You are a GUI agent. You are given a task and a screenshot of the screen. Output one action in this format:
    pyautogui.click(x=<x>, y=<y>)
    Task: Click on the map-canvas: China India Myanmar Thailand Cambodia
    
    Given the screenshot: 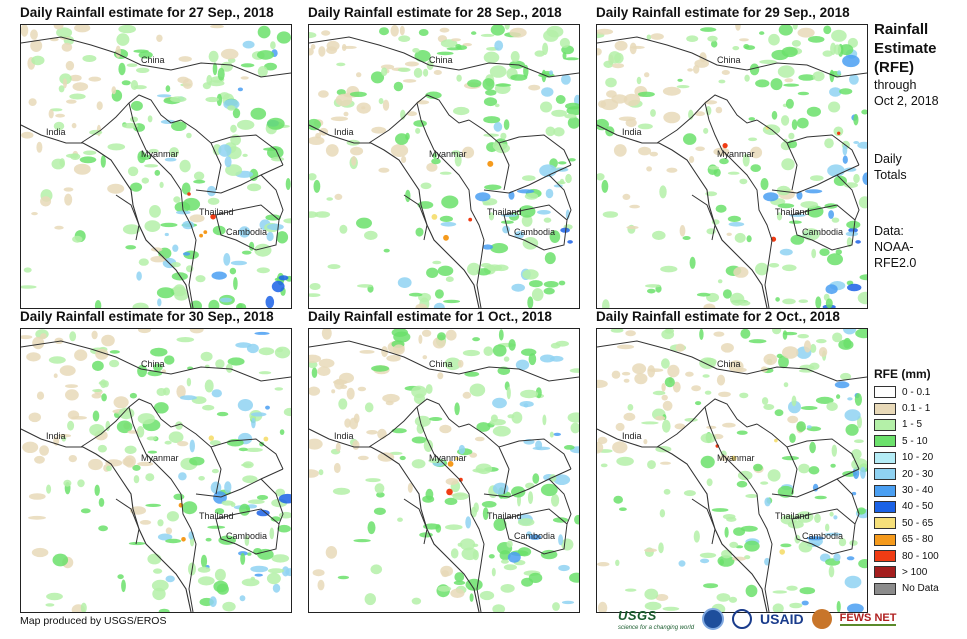 What is the action you would take?
    pyautogui.click(x=732, y=166)
    